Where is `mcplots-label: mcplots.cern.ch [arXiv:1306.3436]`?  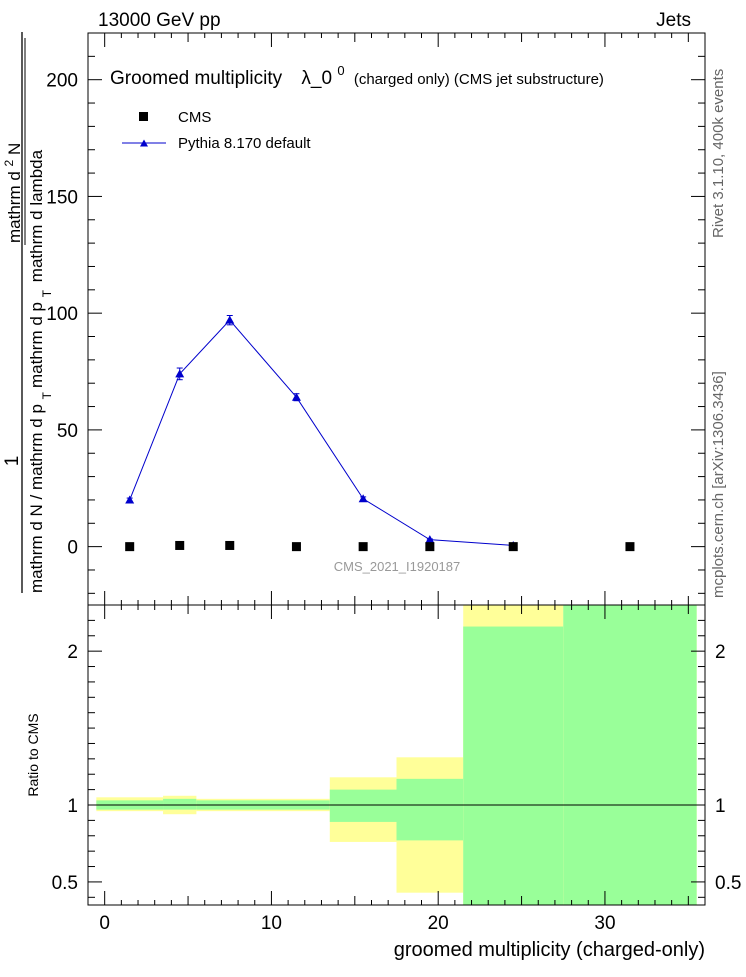
mcplots-label: mcplots.cern.ch [arXiv:1306.3436] is located at coordinates (718, 484).